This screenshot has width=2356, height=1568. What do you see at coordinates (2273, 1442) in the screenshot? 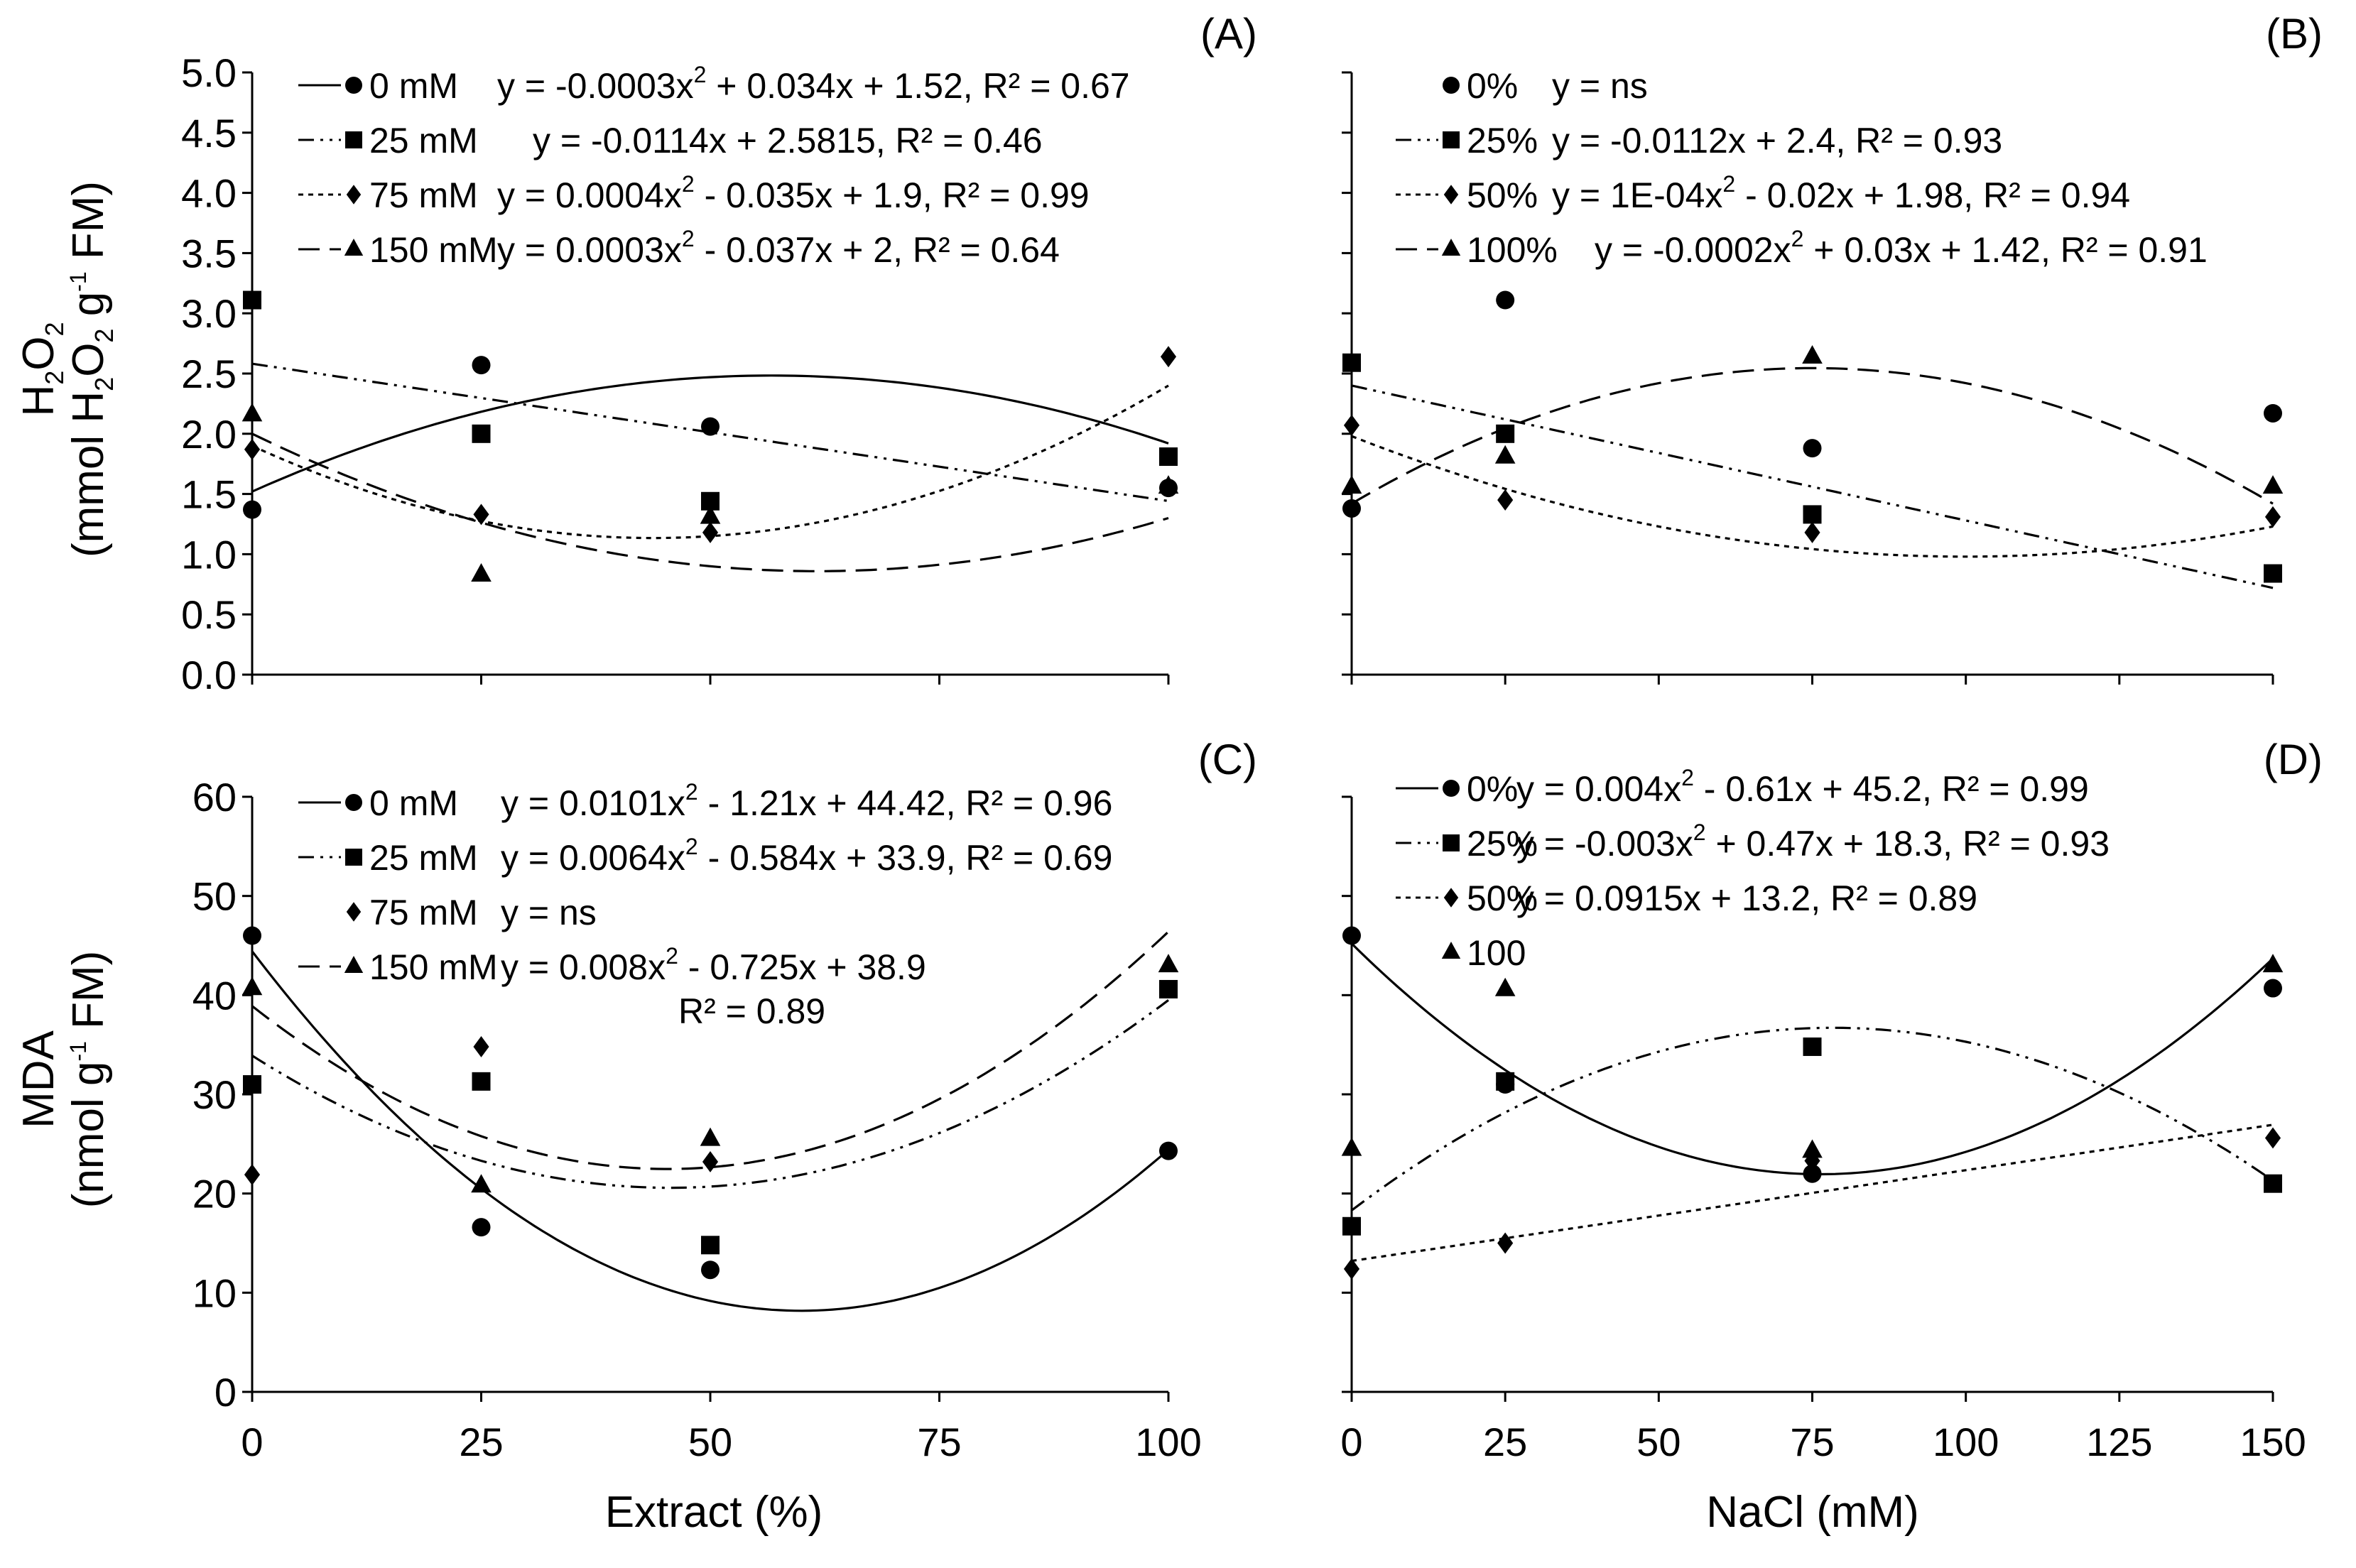
I see `x-tick-label: 150` at bounding box center [2273, 1442].